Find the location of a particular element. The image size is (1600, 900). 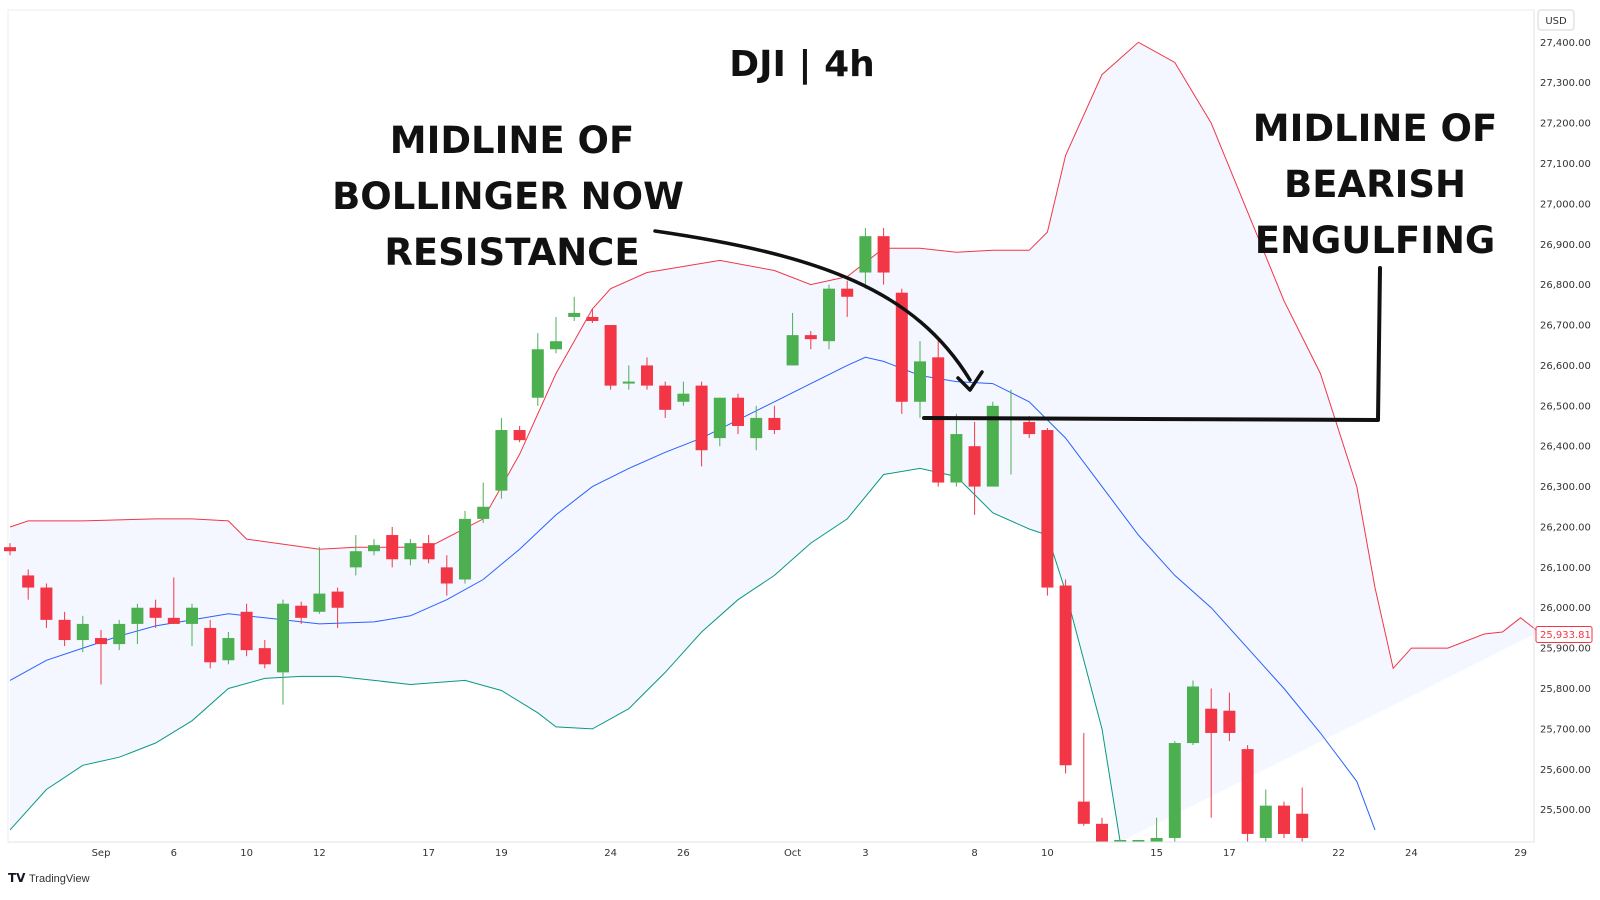

time-tick-label: 29 is located at coordinates (1520, 853).